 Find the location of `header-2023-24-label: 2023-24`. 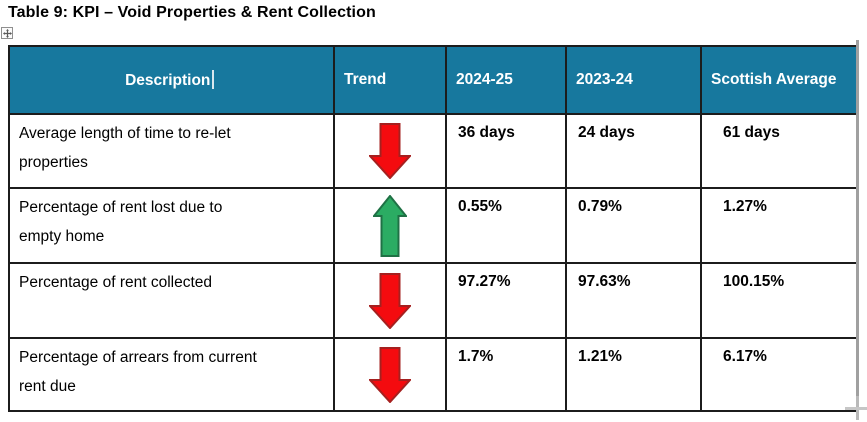

header-2023-24-label: 2023-24 is located at coordinates (604, 79).